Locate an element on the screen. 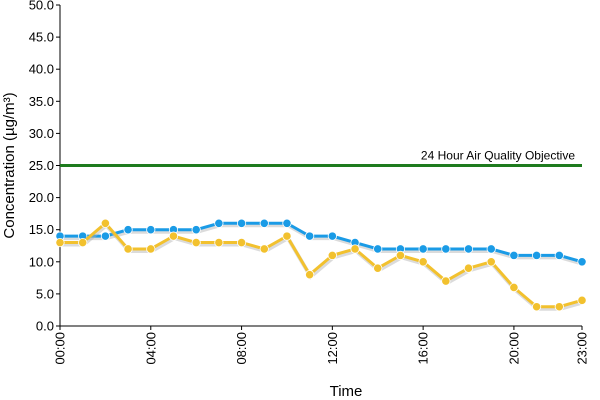 The image size is (600, 400). y-tick-label: 25.0 is located at coordinates (41, 165).